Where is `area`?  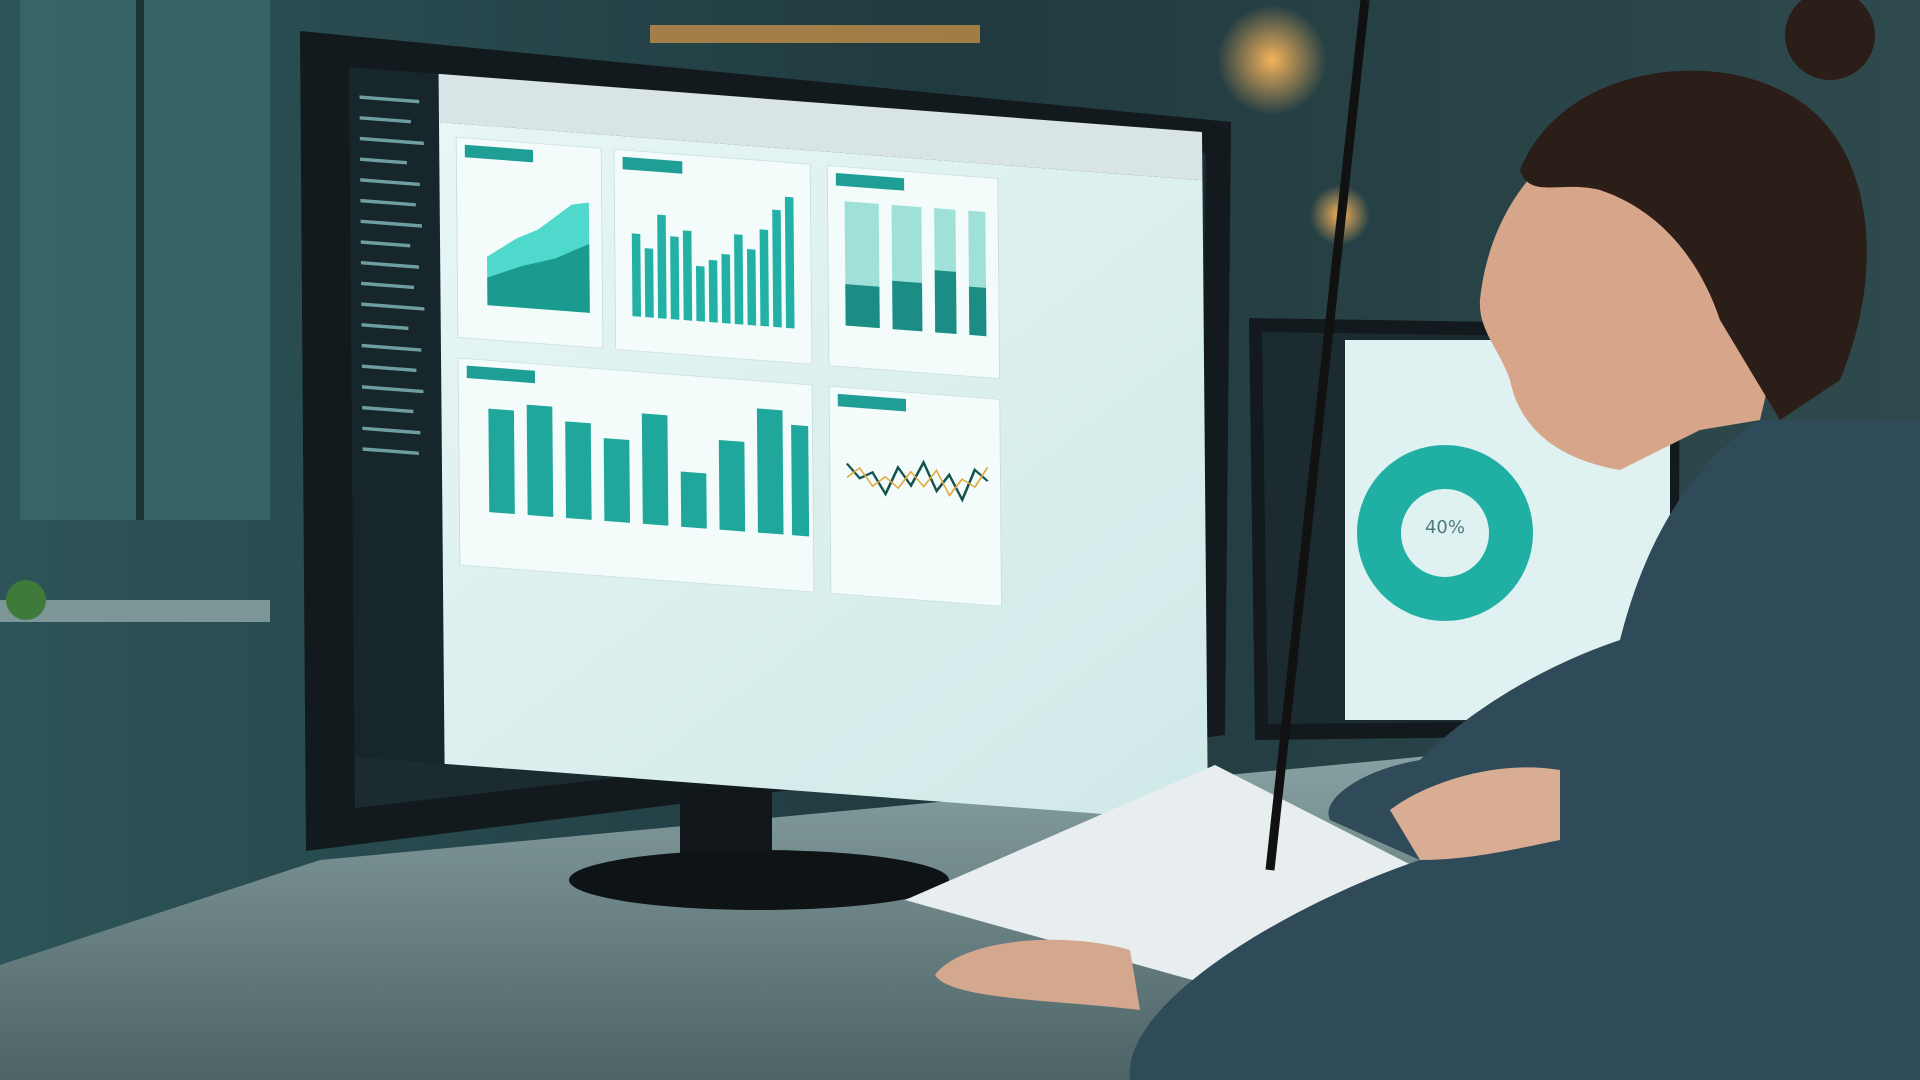
area is located at coordinates (538, 278).